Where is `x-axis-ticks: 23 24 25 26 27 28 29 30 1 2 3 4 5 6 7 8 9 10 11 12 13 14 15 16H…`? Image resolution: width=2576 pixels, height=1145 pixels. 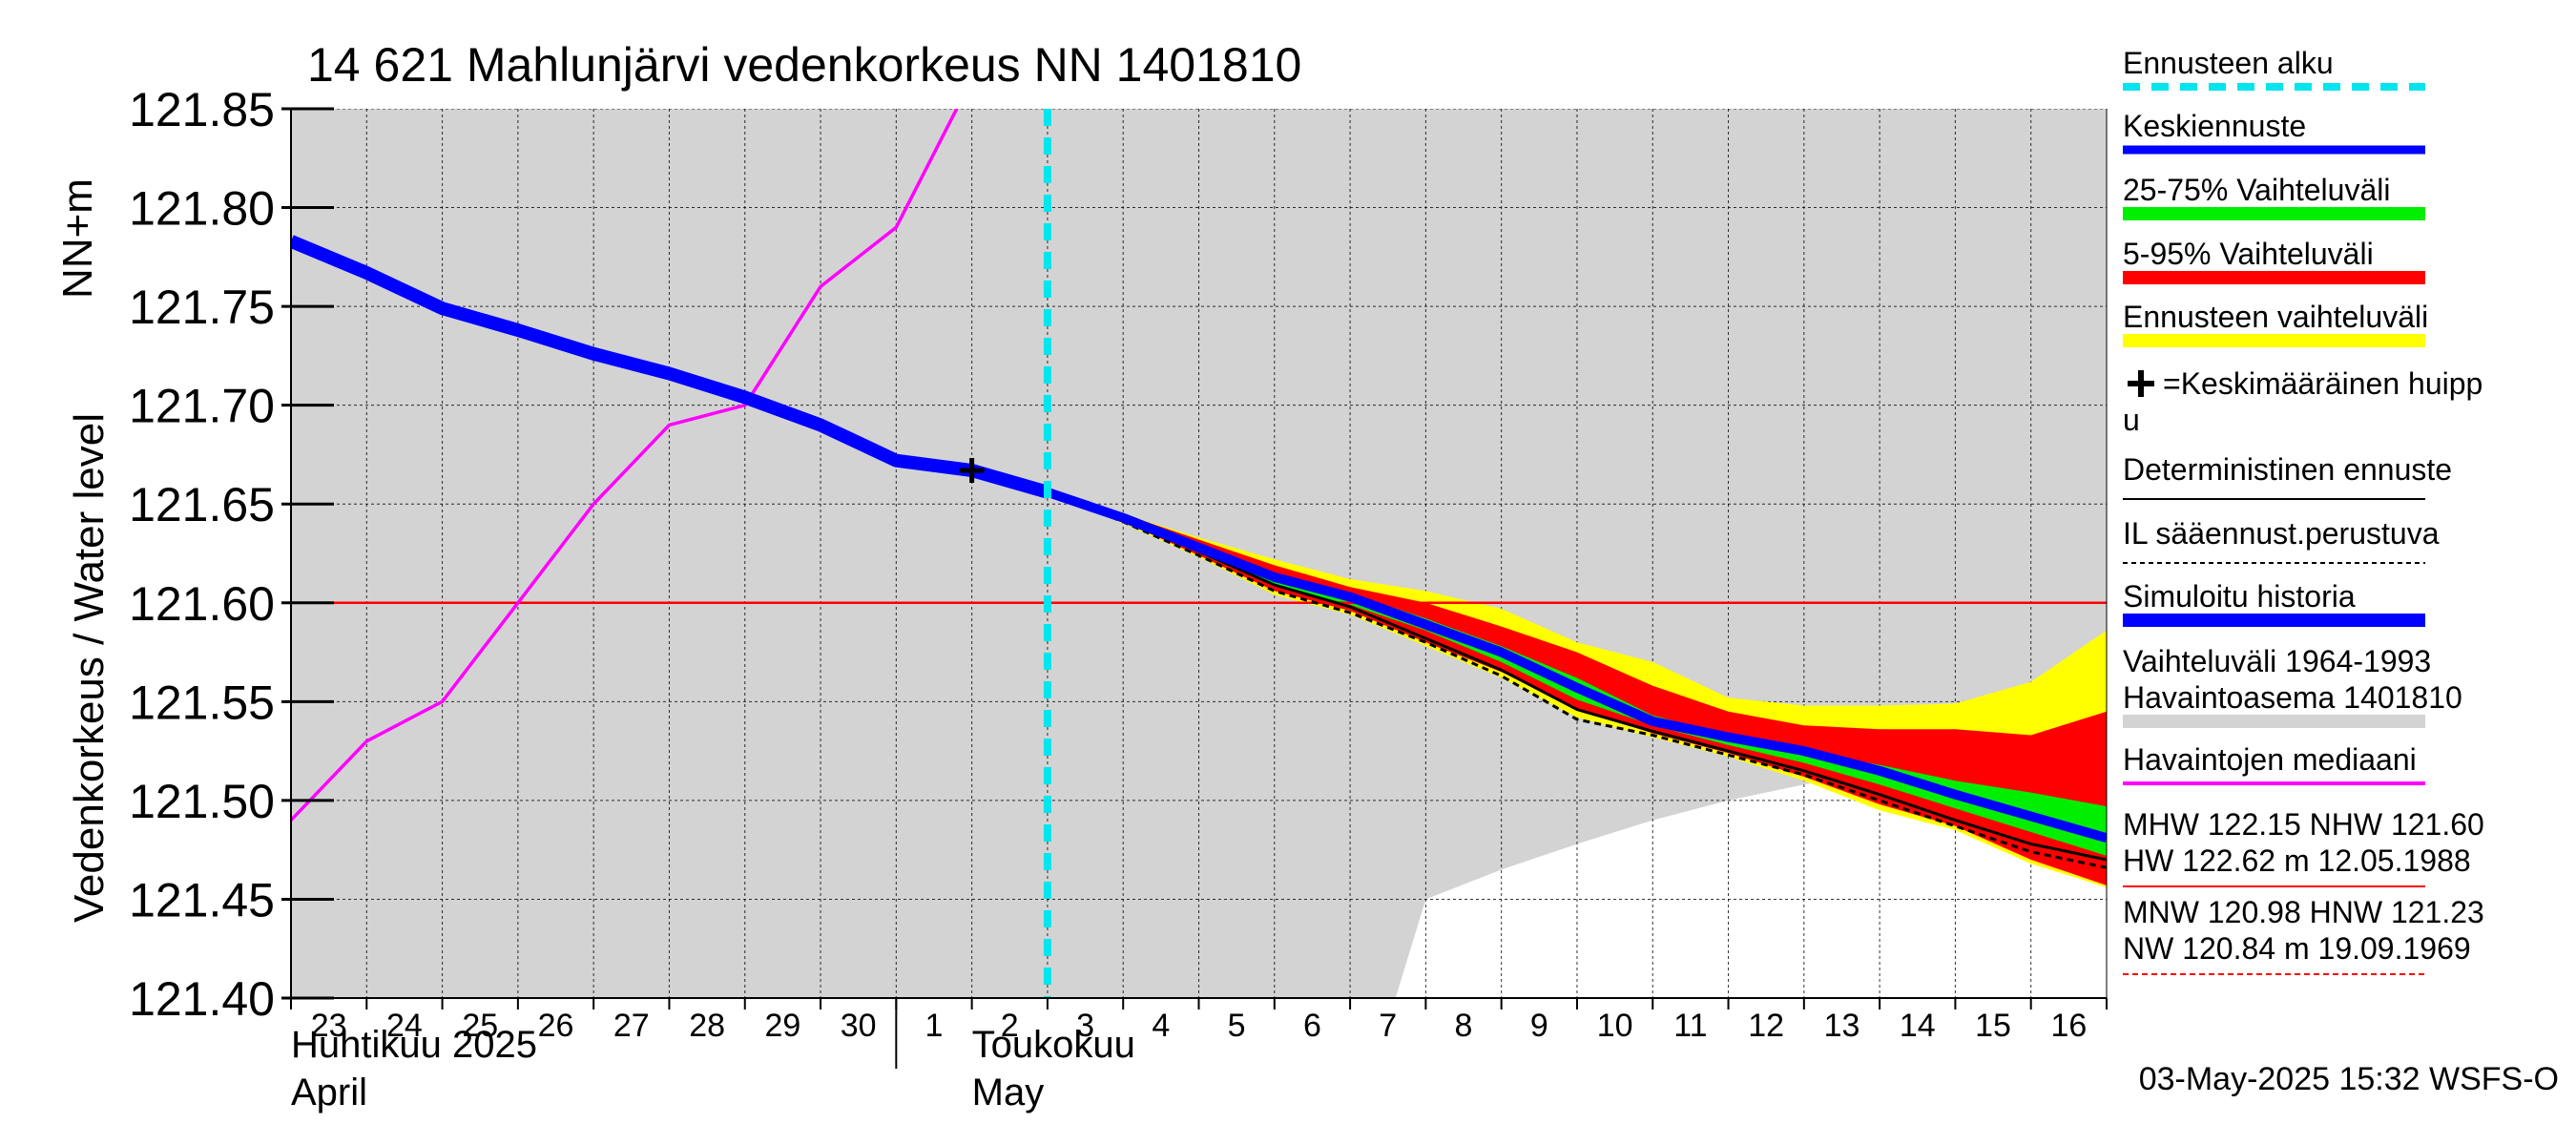
x-axis-ticks: 23 24 25 26 27 28 29 30 1 2 3 4 5 6 7 8 9 10 11 12 13 14 15 16H… is located at coordinates (1199, 1056).